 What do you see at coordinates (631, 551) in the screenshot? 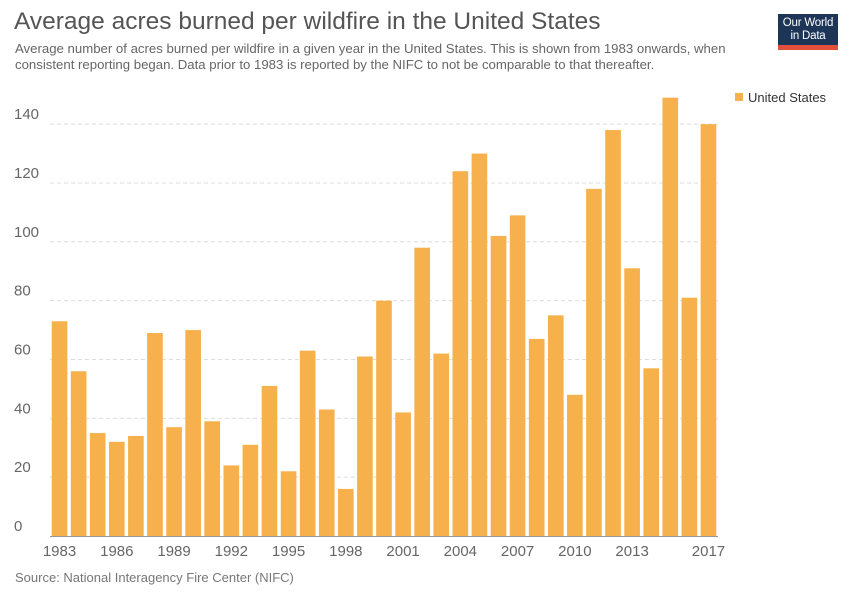
I see `x-tick-label: 2013` at bounding box center [631, 551].